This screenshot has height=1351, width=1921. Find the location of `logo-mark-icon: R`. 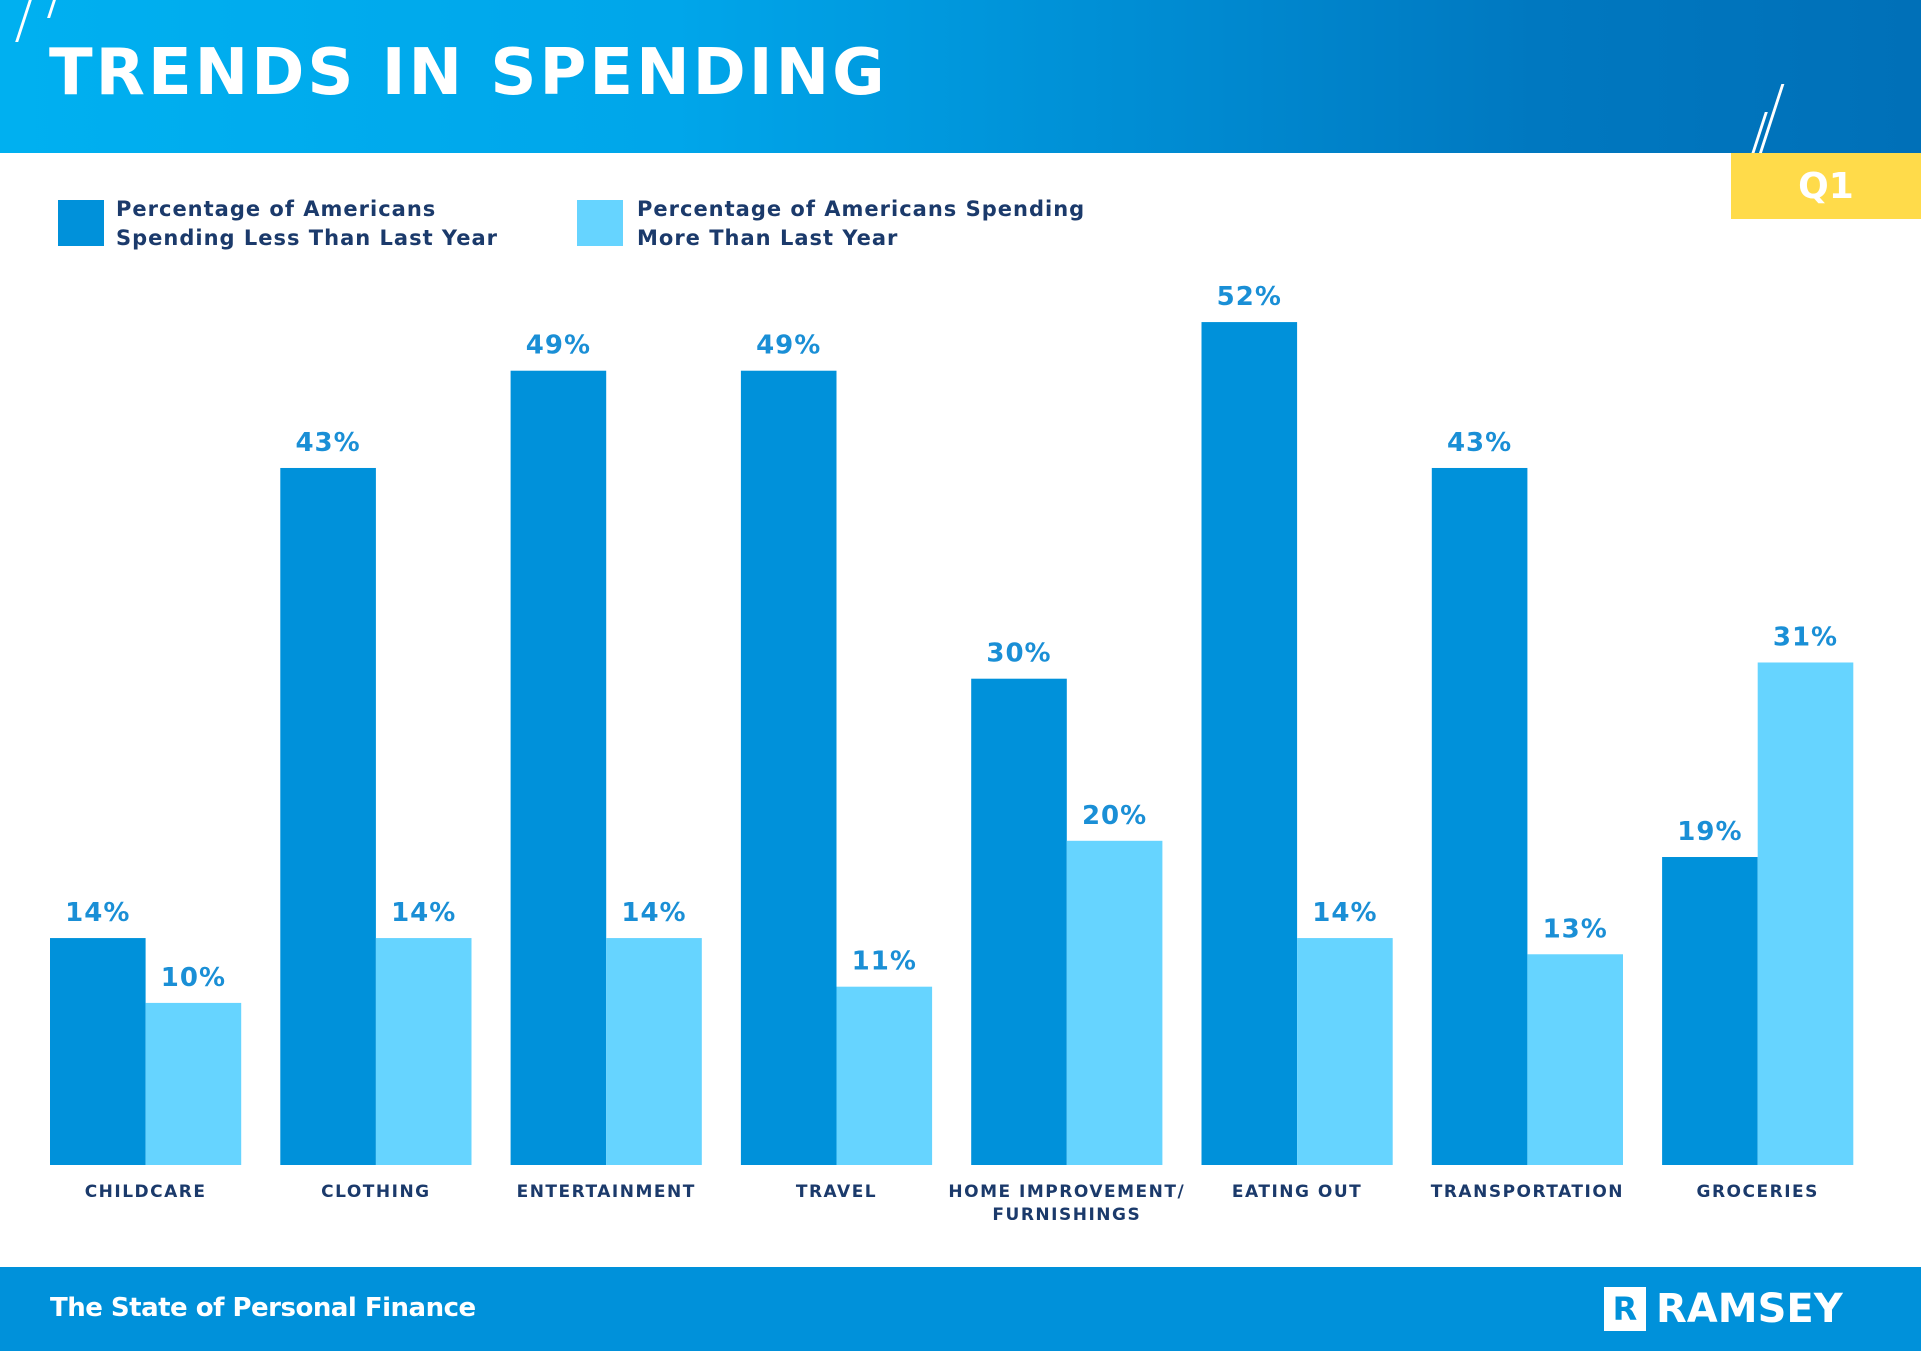

logo-mark-icon: R is located at coordinates (1625, 1309).